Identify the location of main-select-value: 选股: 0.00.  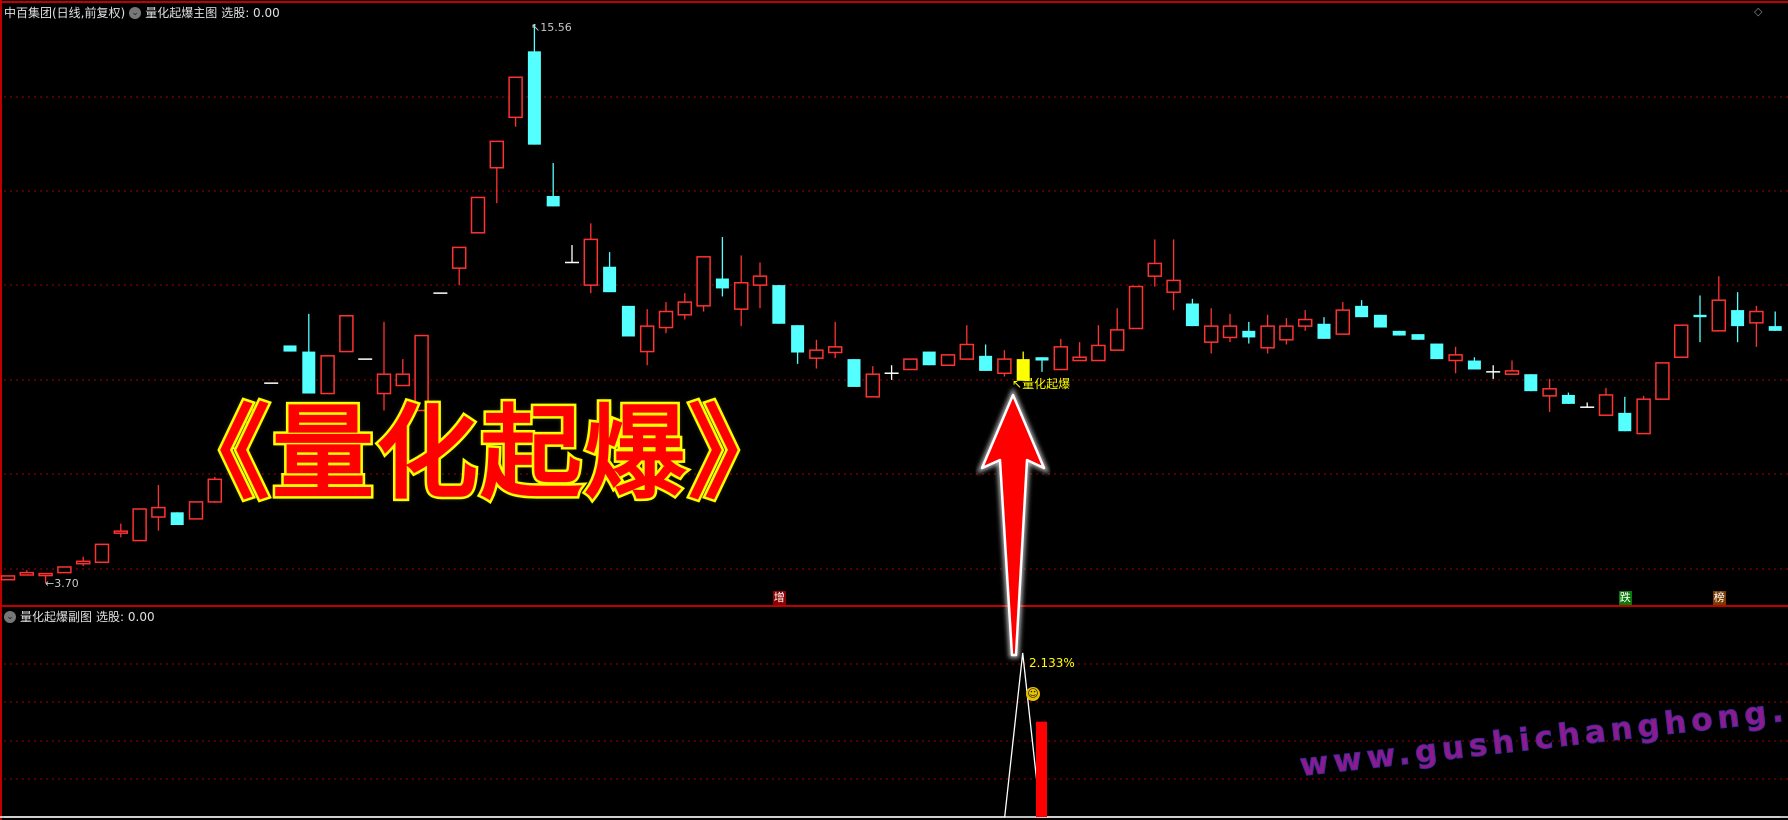
(250, 13).